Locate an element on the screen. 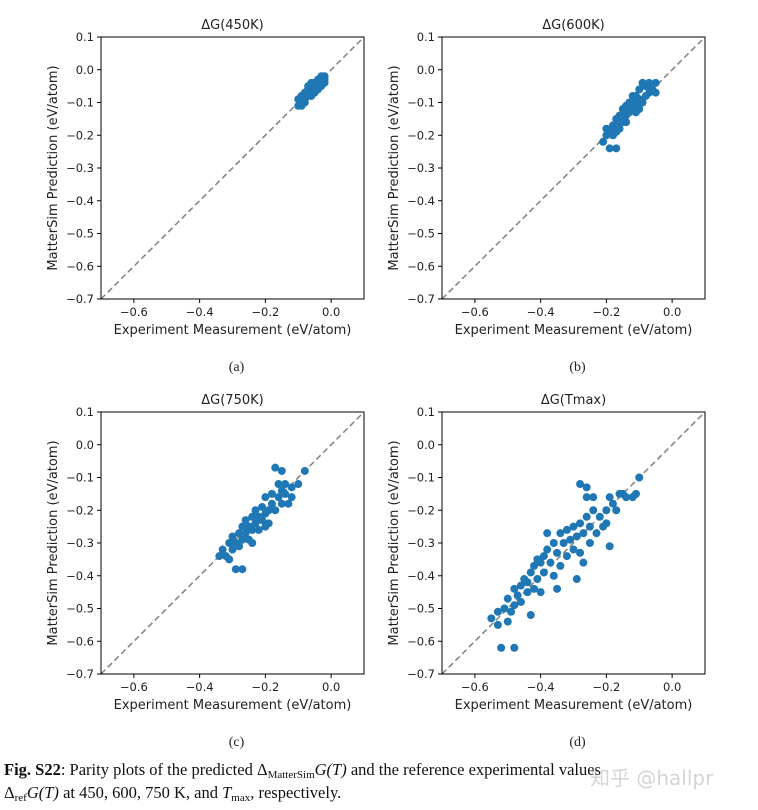  y-tick-label: −0.4 is located at coordinates (421, 576).